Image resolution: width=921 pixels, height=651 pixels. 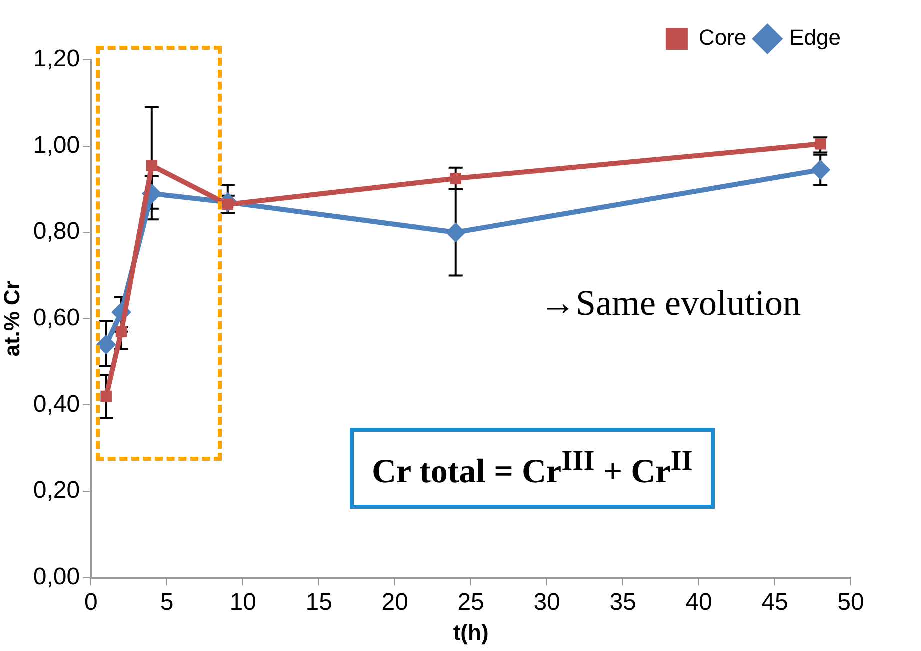 What do you see at coordinates (395, 602) in the screenshot?
I see `x-tick-label: 20` at bounding box center [395, 602].